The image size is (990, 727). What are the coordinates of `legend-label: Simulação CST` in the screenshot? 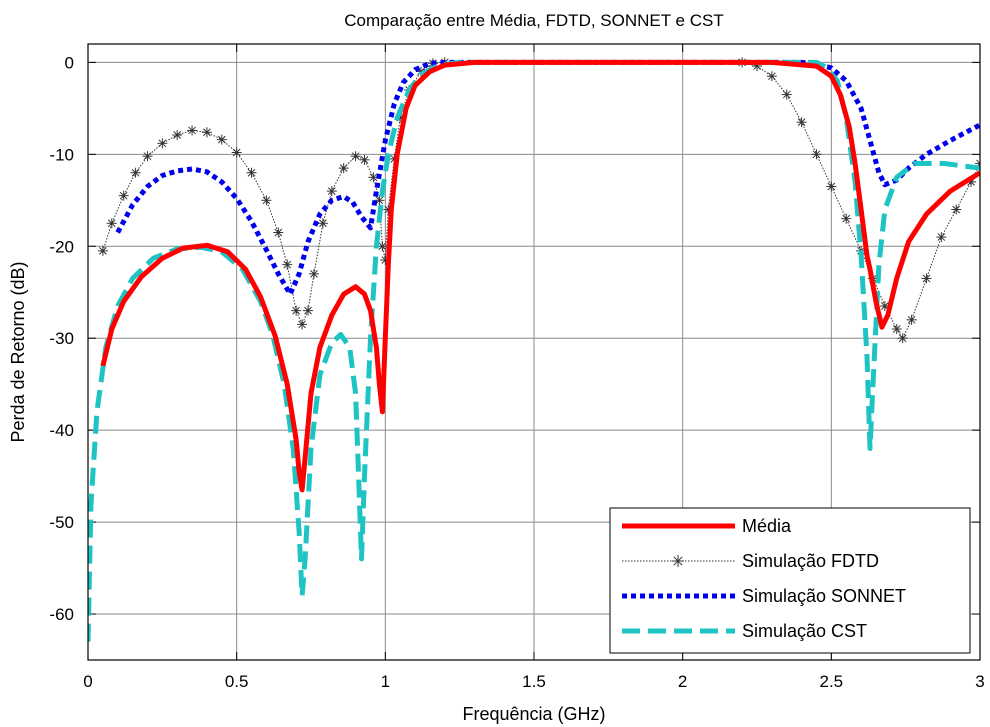 It's located at (804, 631).